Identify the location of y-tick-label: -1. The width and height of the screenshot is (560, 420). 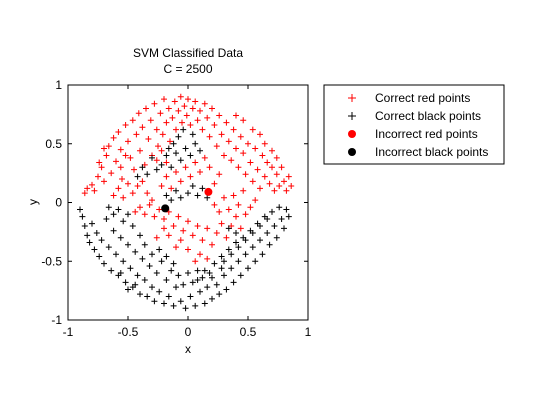
(56, 320).